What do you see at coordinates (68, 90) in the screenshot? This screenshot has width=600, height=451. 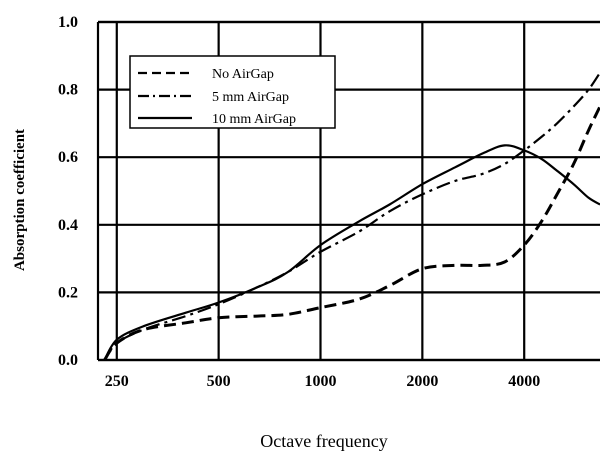 I see `y-tick-label: 0.8` at bounding box center [68, 90].